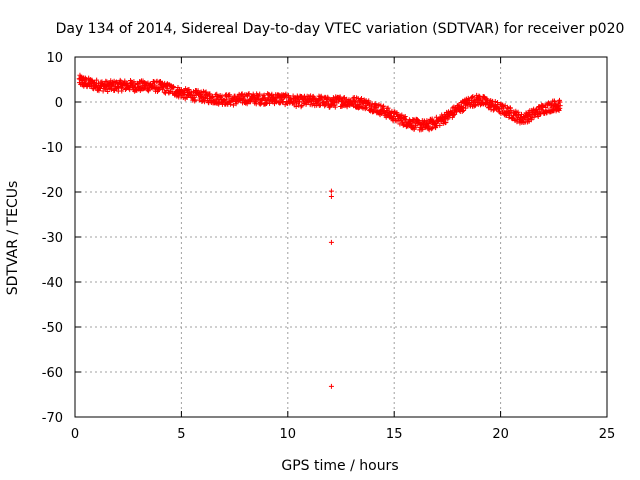 The height and width of the screenshot is (480, 640). What do you see at coordinates (52, 193) in the screenshot?
I see `y-tick-label: -20` at bounding box center [52, 193].